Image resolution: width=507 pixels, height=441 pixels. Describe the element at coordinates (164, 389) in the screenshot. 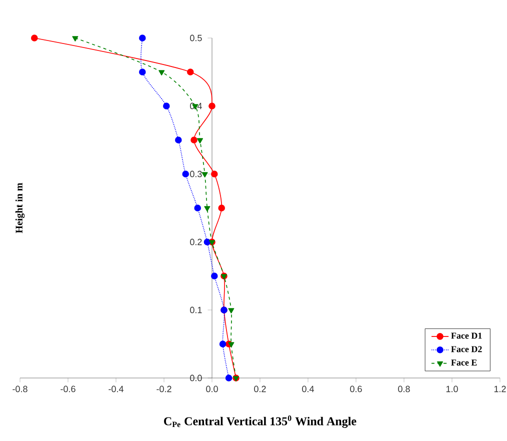

I see `x-tick-label: -0.2` at that location.